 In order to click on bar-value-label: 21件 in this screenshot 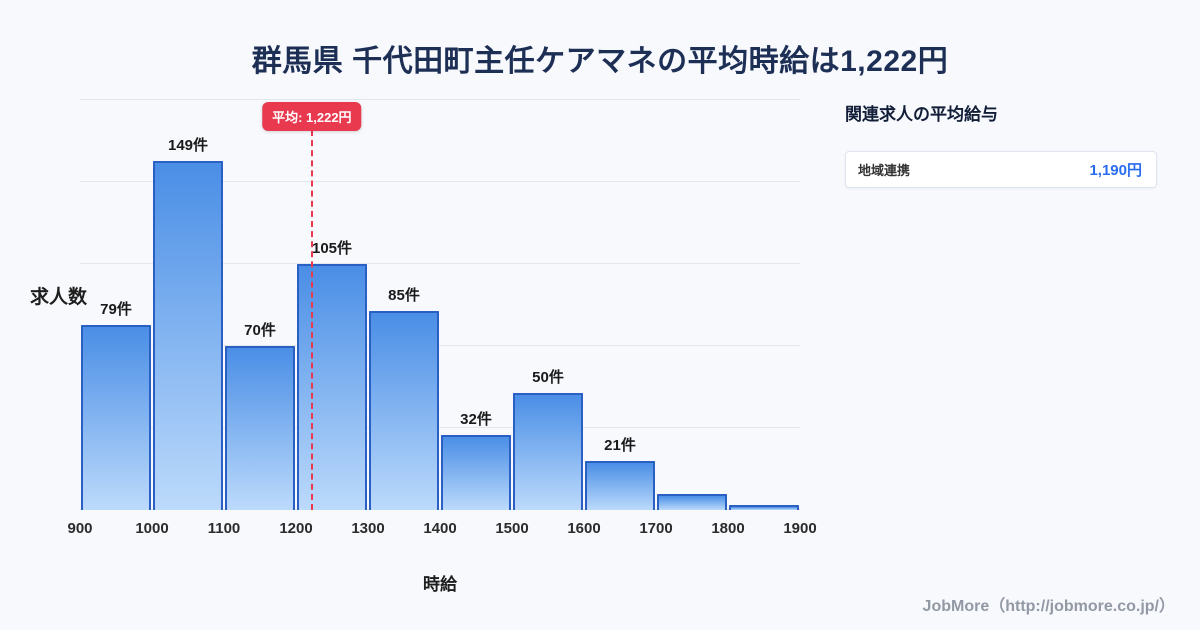, I will do `click(620, 445)`.